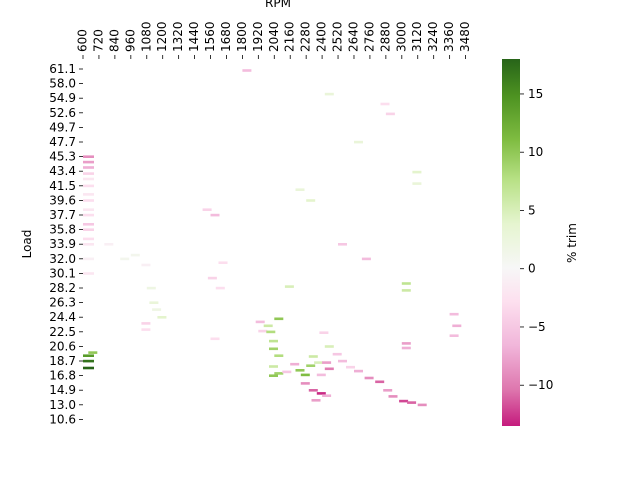  Describe the element at coordinates (290, 36) in the screenshot. I see `x-tick-label: 2160` at that location.